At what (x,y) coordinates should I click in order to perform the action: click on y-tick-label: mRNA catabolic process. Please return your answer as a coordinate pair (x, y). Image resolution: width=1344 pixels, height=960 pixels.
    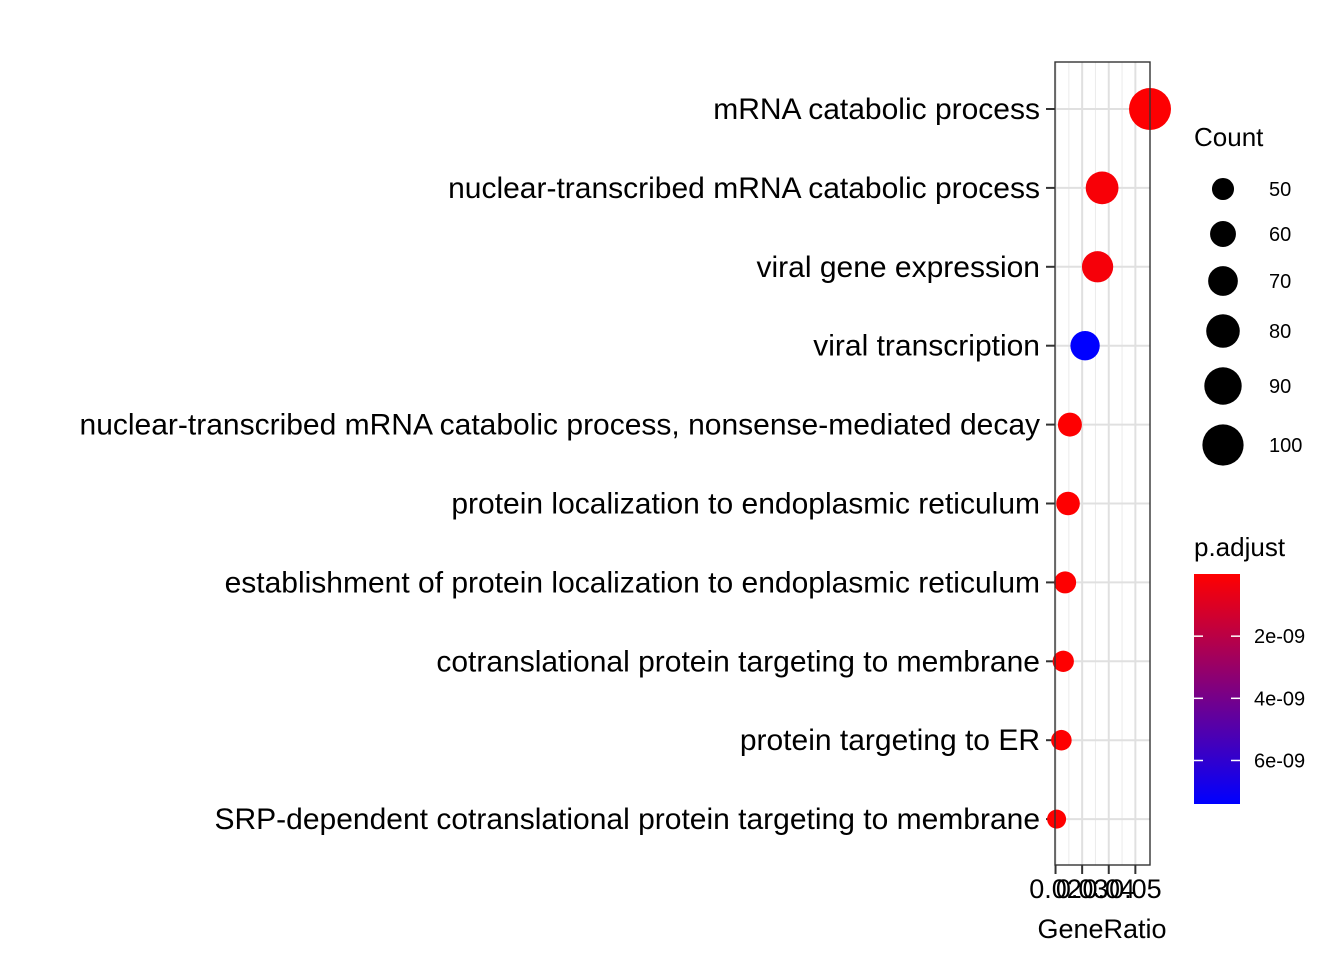
    Looking at the image, I should click on (876, 109).